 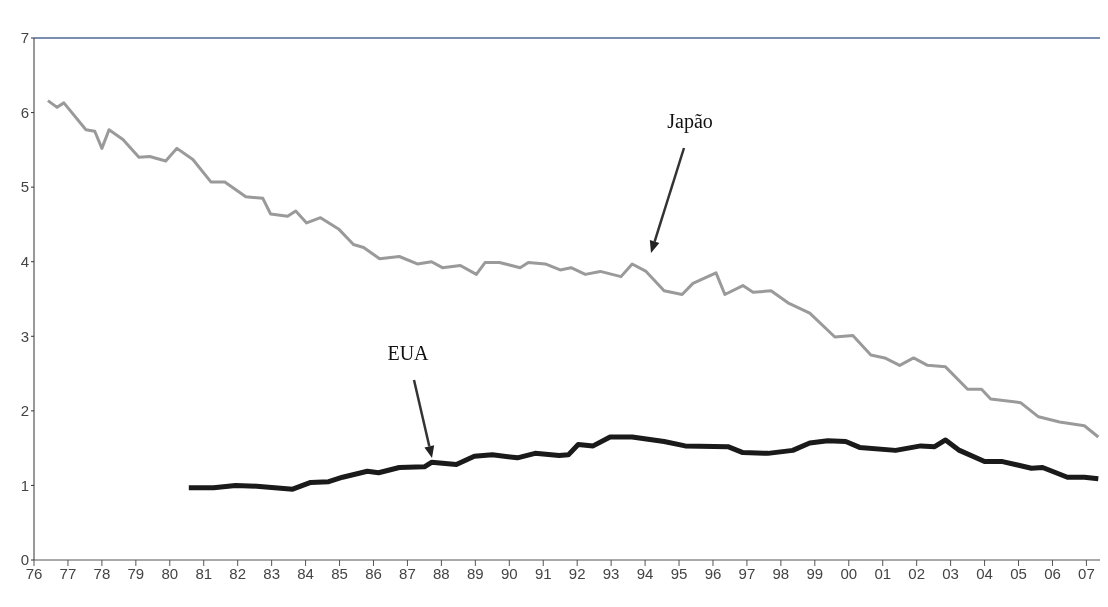 I want to click on x-tick-label: 01, so click(x=883, y=573).